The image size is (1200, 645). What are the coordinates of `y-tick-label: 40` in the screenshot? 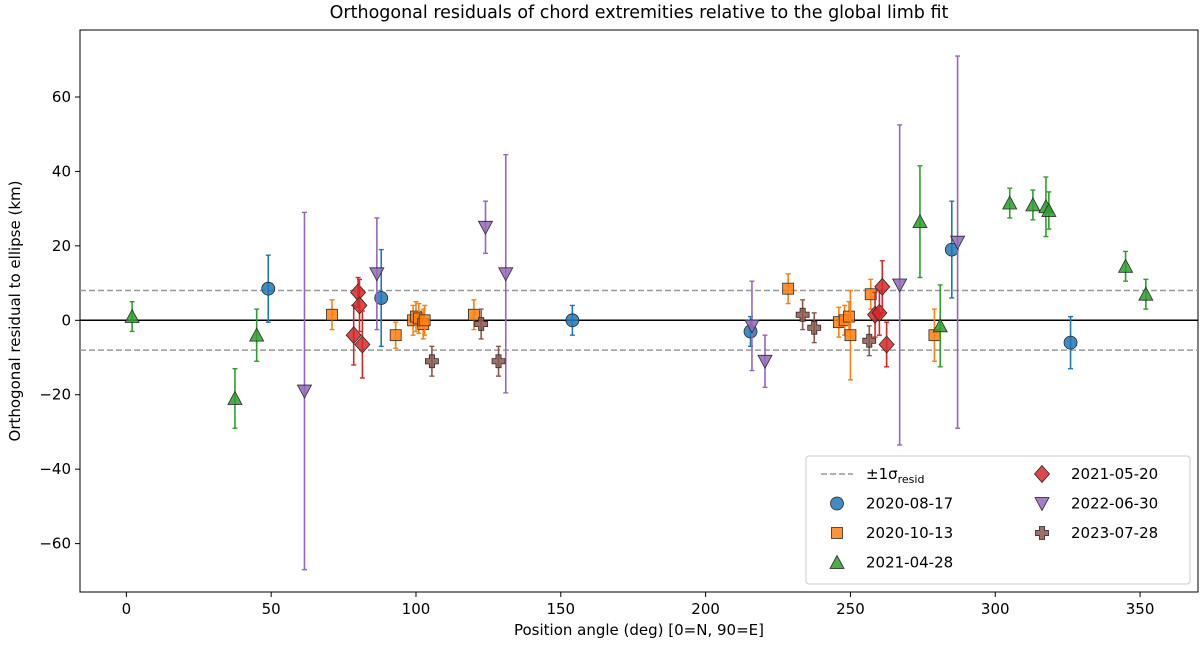 It's located at (61, 171).